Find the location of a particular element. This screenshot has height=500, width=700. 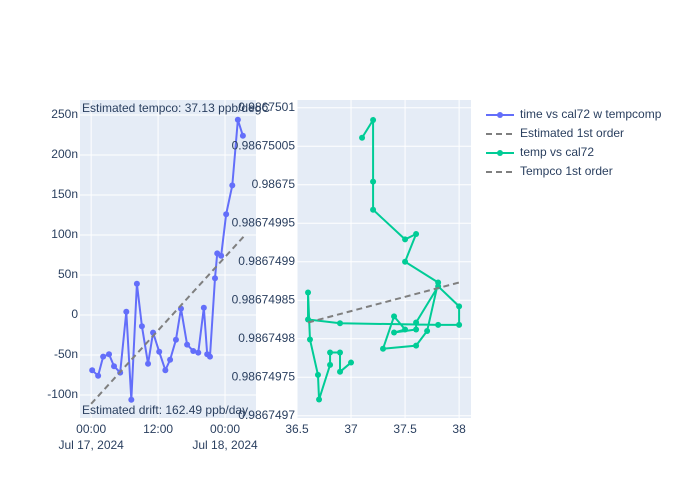

legend-label: time vs cal72 w tempcomp is located at coordinates (591, 114).